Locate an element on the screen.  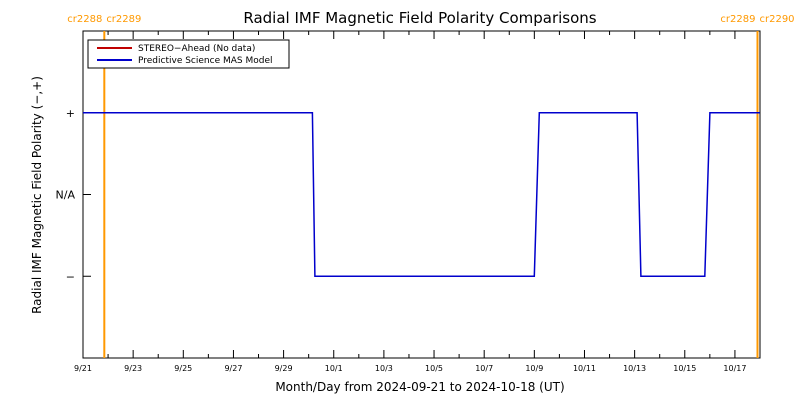
x-tick-label: 10/9 is located at coordinates (534, 368).